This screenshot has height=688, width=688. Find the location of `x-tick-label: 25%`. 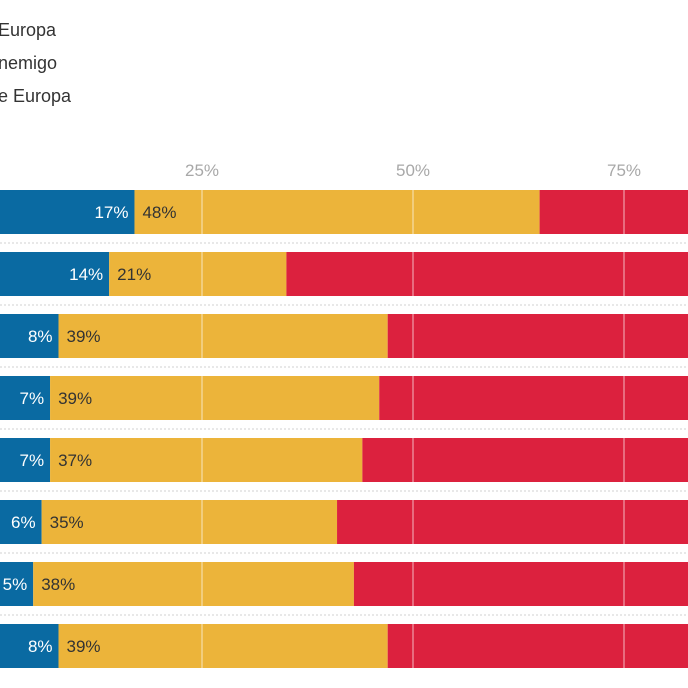

x-tick-label: 25% is located at coordinates (202, 170).